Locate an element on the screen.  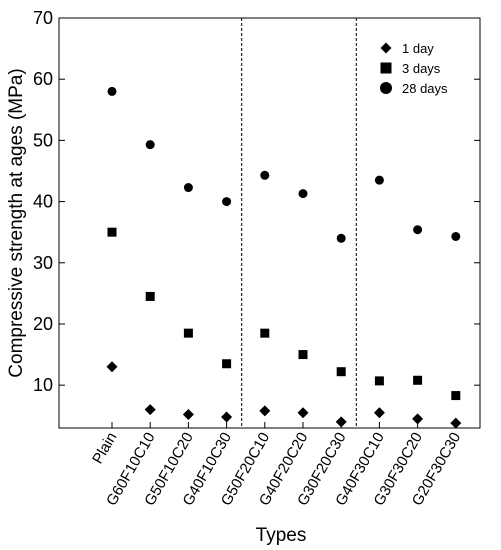
y-tick-label: 40 is located at coordinates (43, 202).